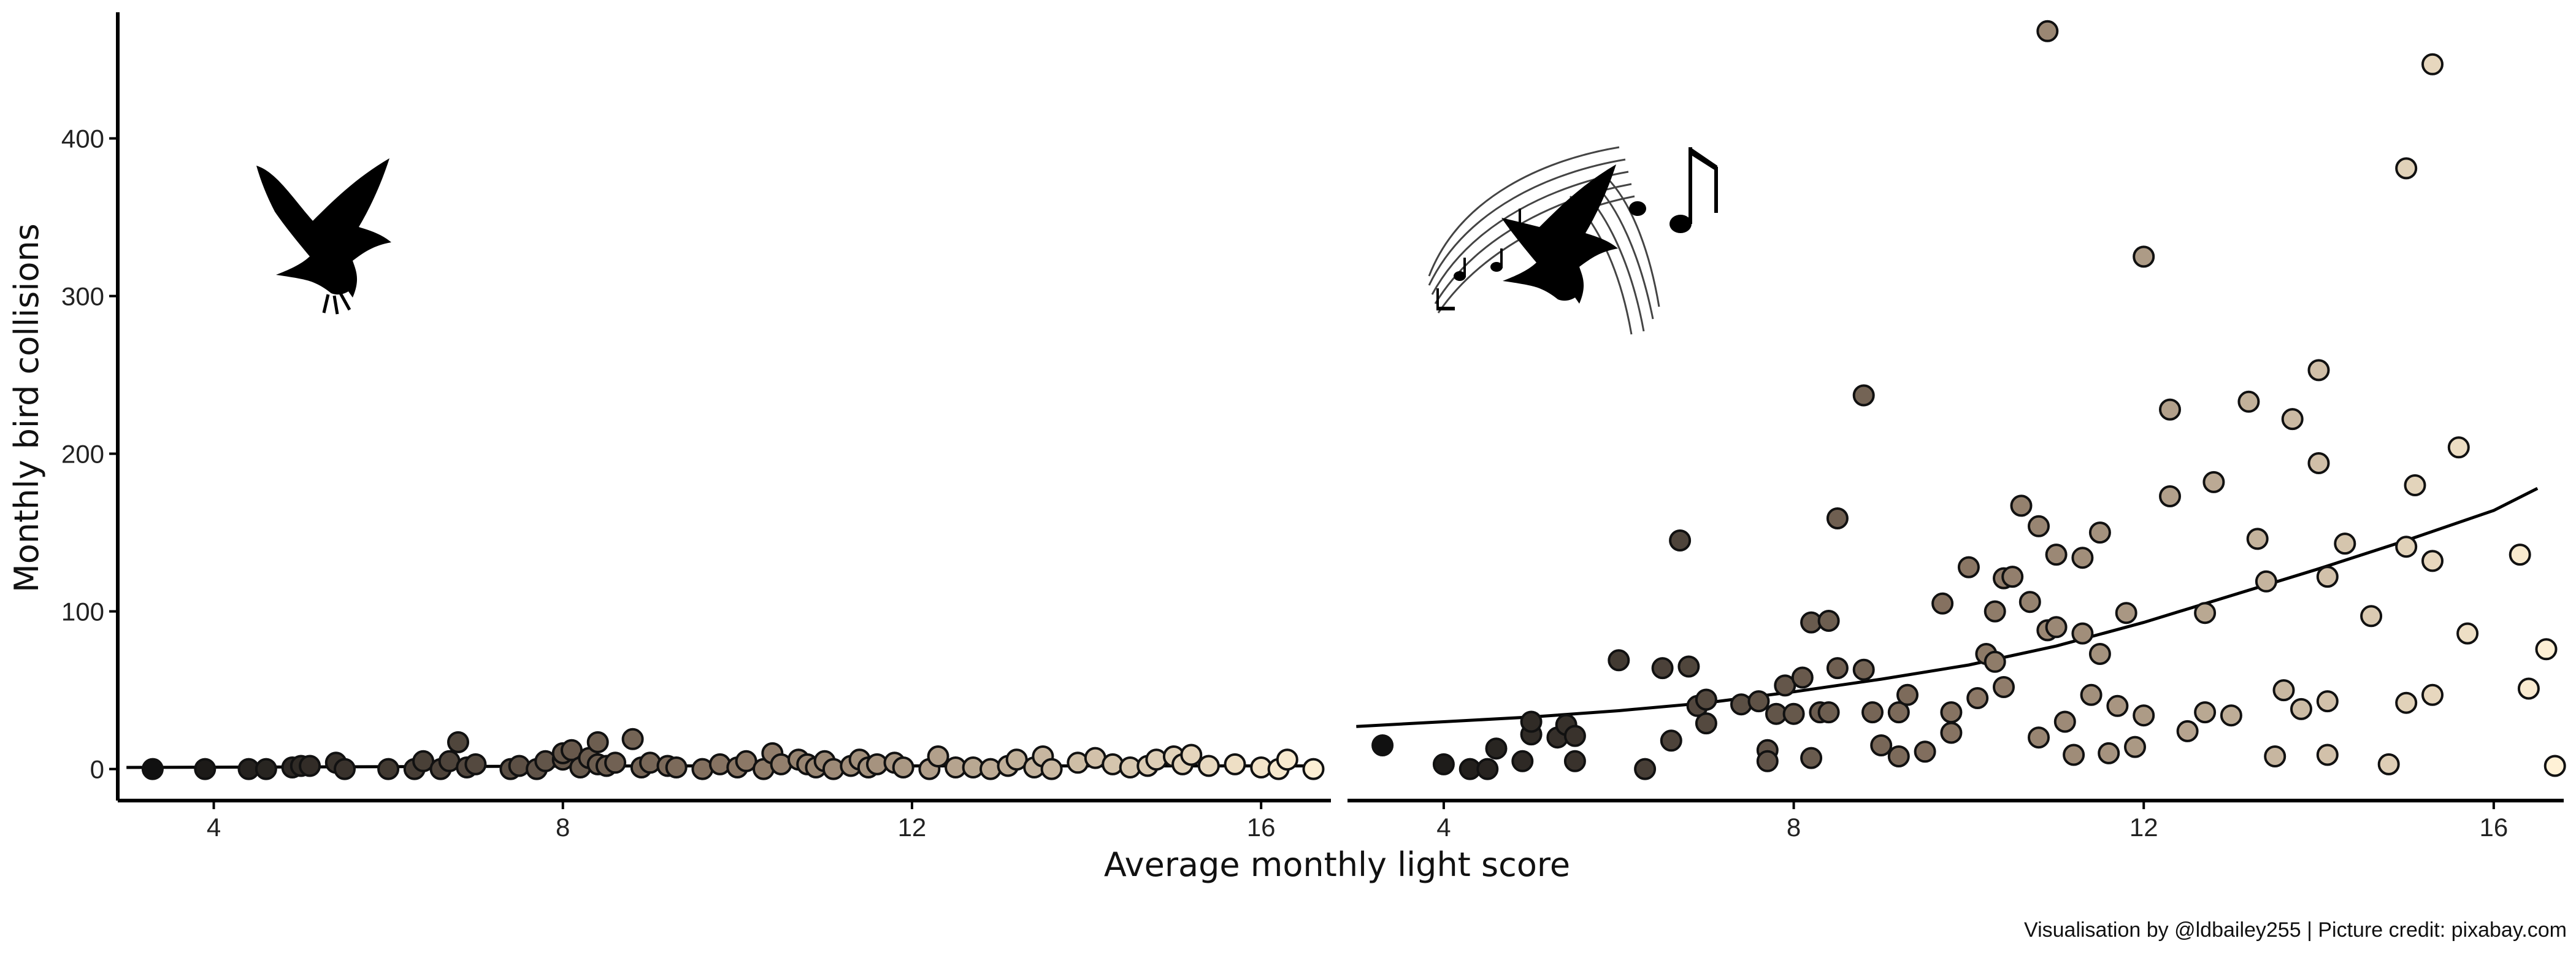 The width and height of the screenshot is (2576, 957). Describe the element at coordinates (1337, 865) in the screenshot. I see `x-axis-title: Average monthly light score` at that location.